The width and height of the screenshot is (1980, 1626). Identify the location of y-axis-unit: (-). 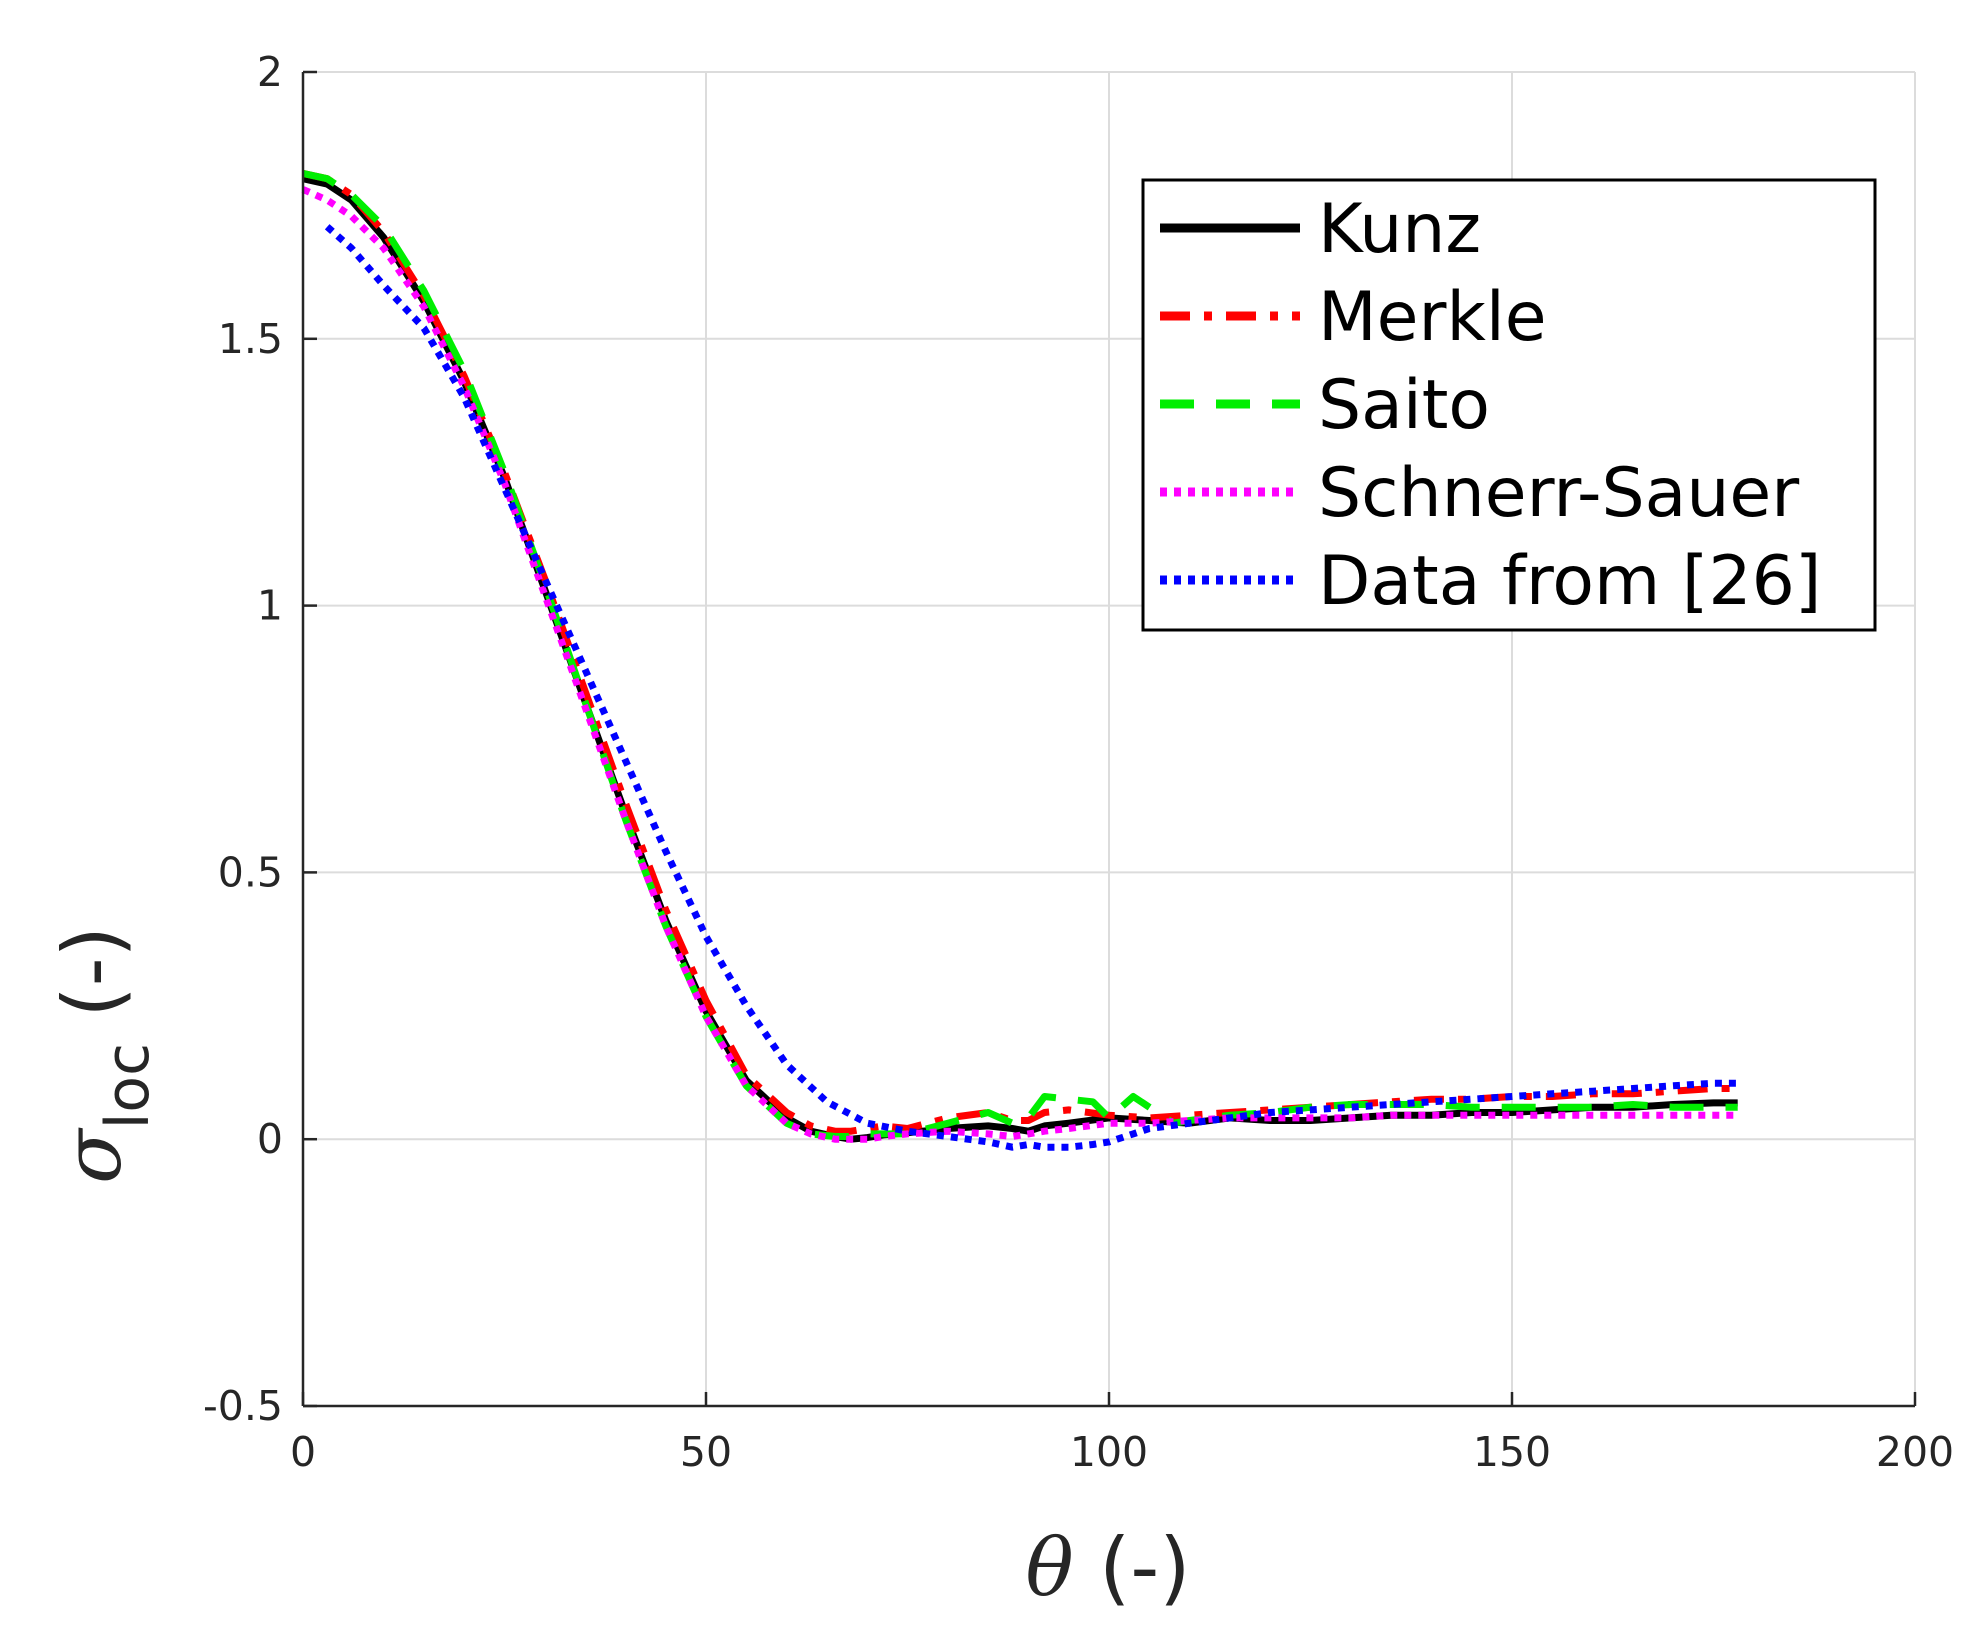
(92, 984).